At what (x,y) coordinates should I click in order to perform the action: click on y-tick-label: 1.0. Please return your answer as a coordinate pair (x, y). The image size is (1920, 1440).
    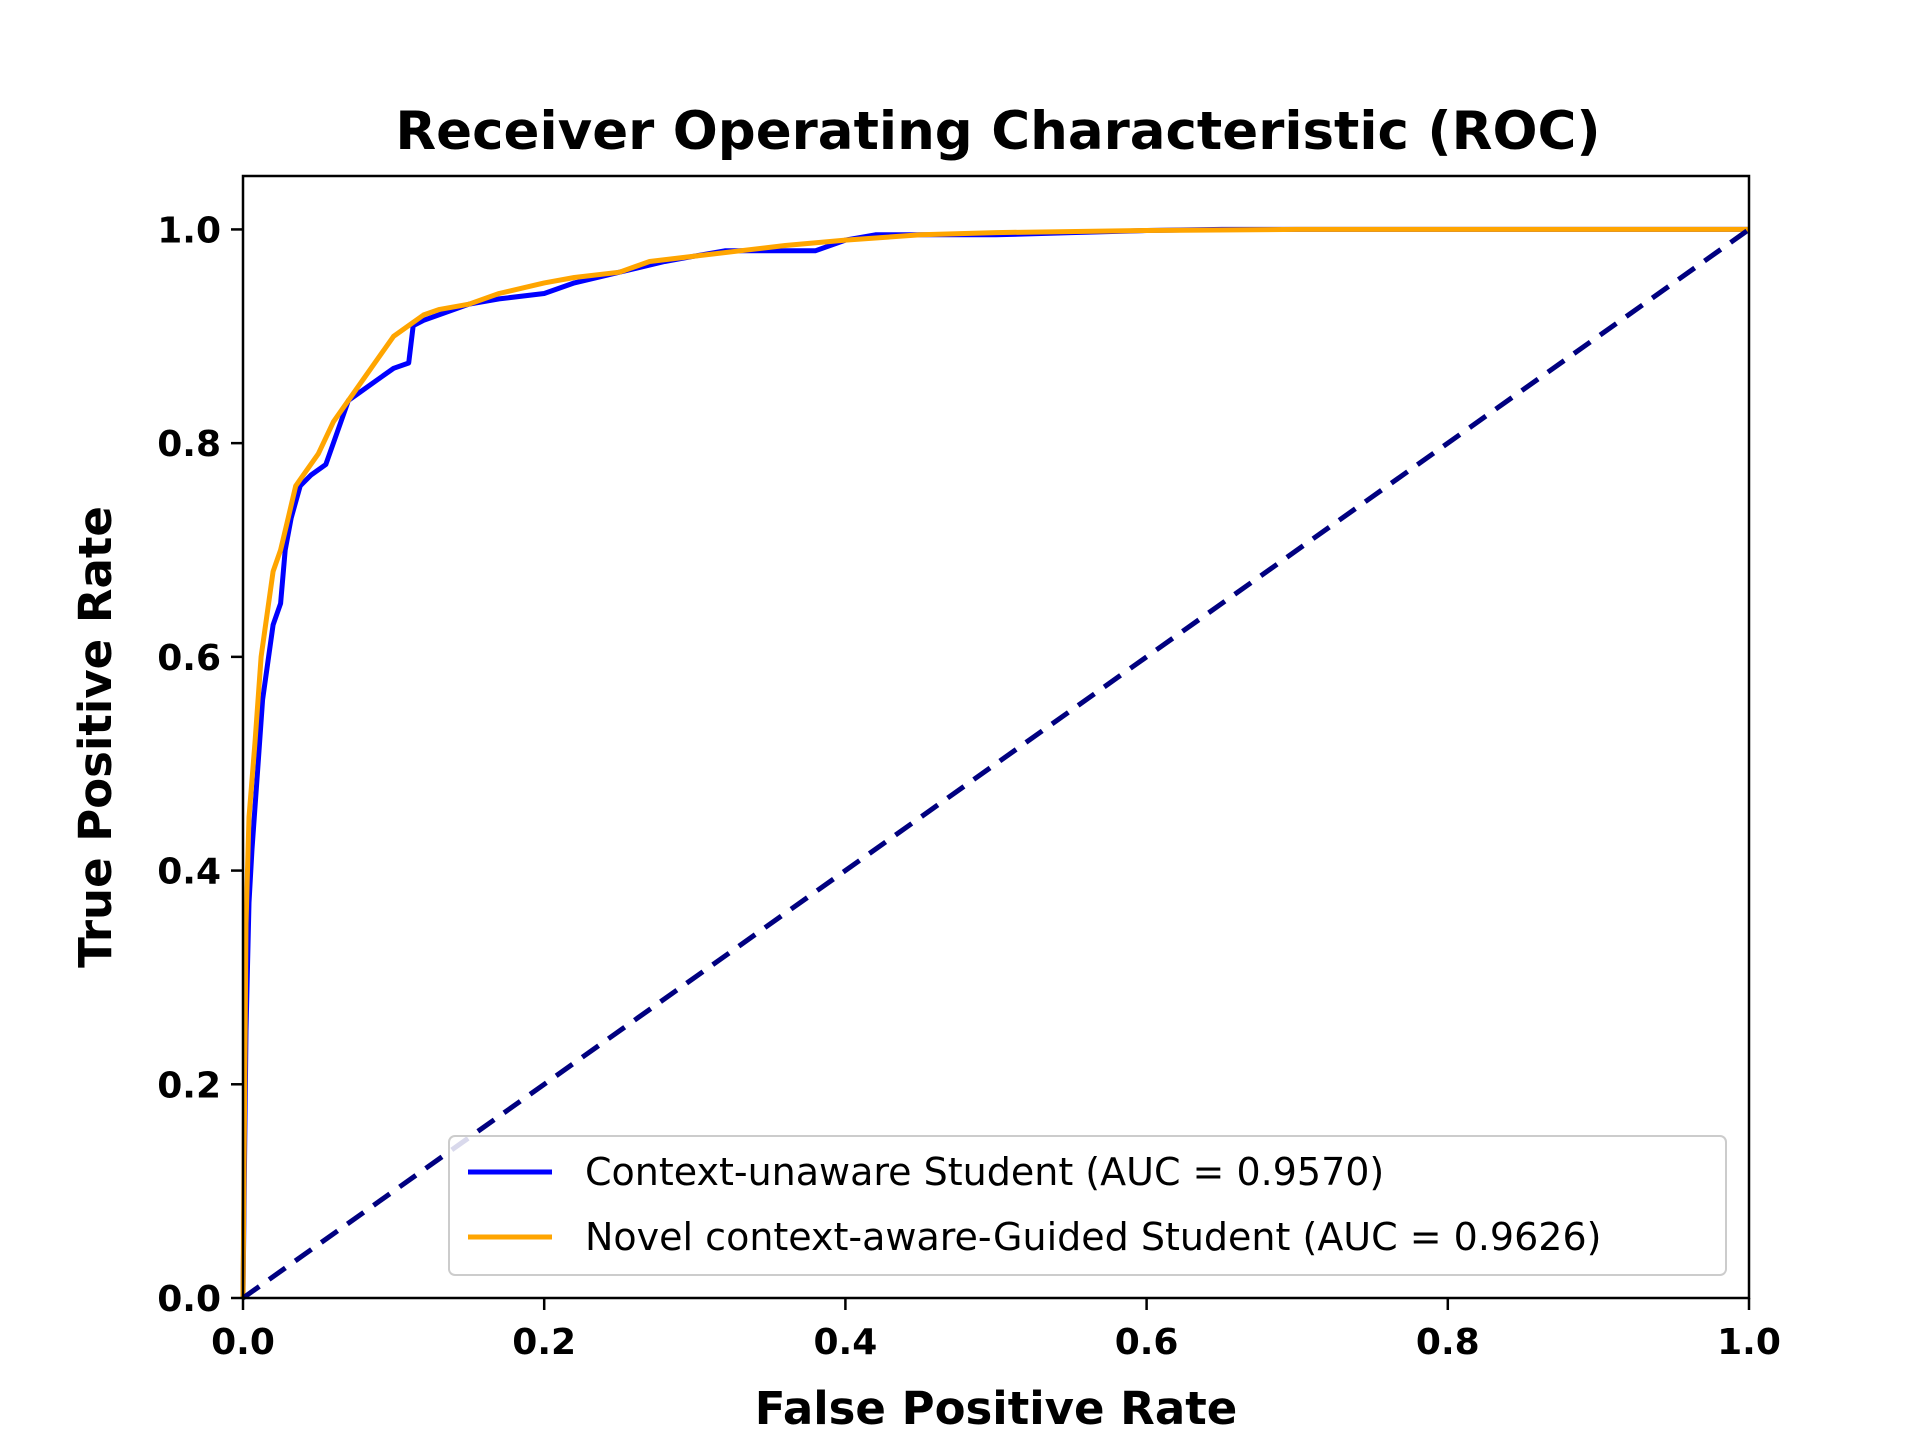
    Looking at the image, I should click on (189, 230).